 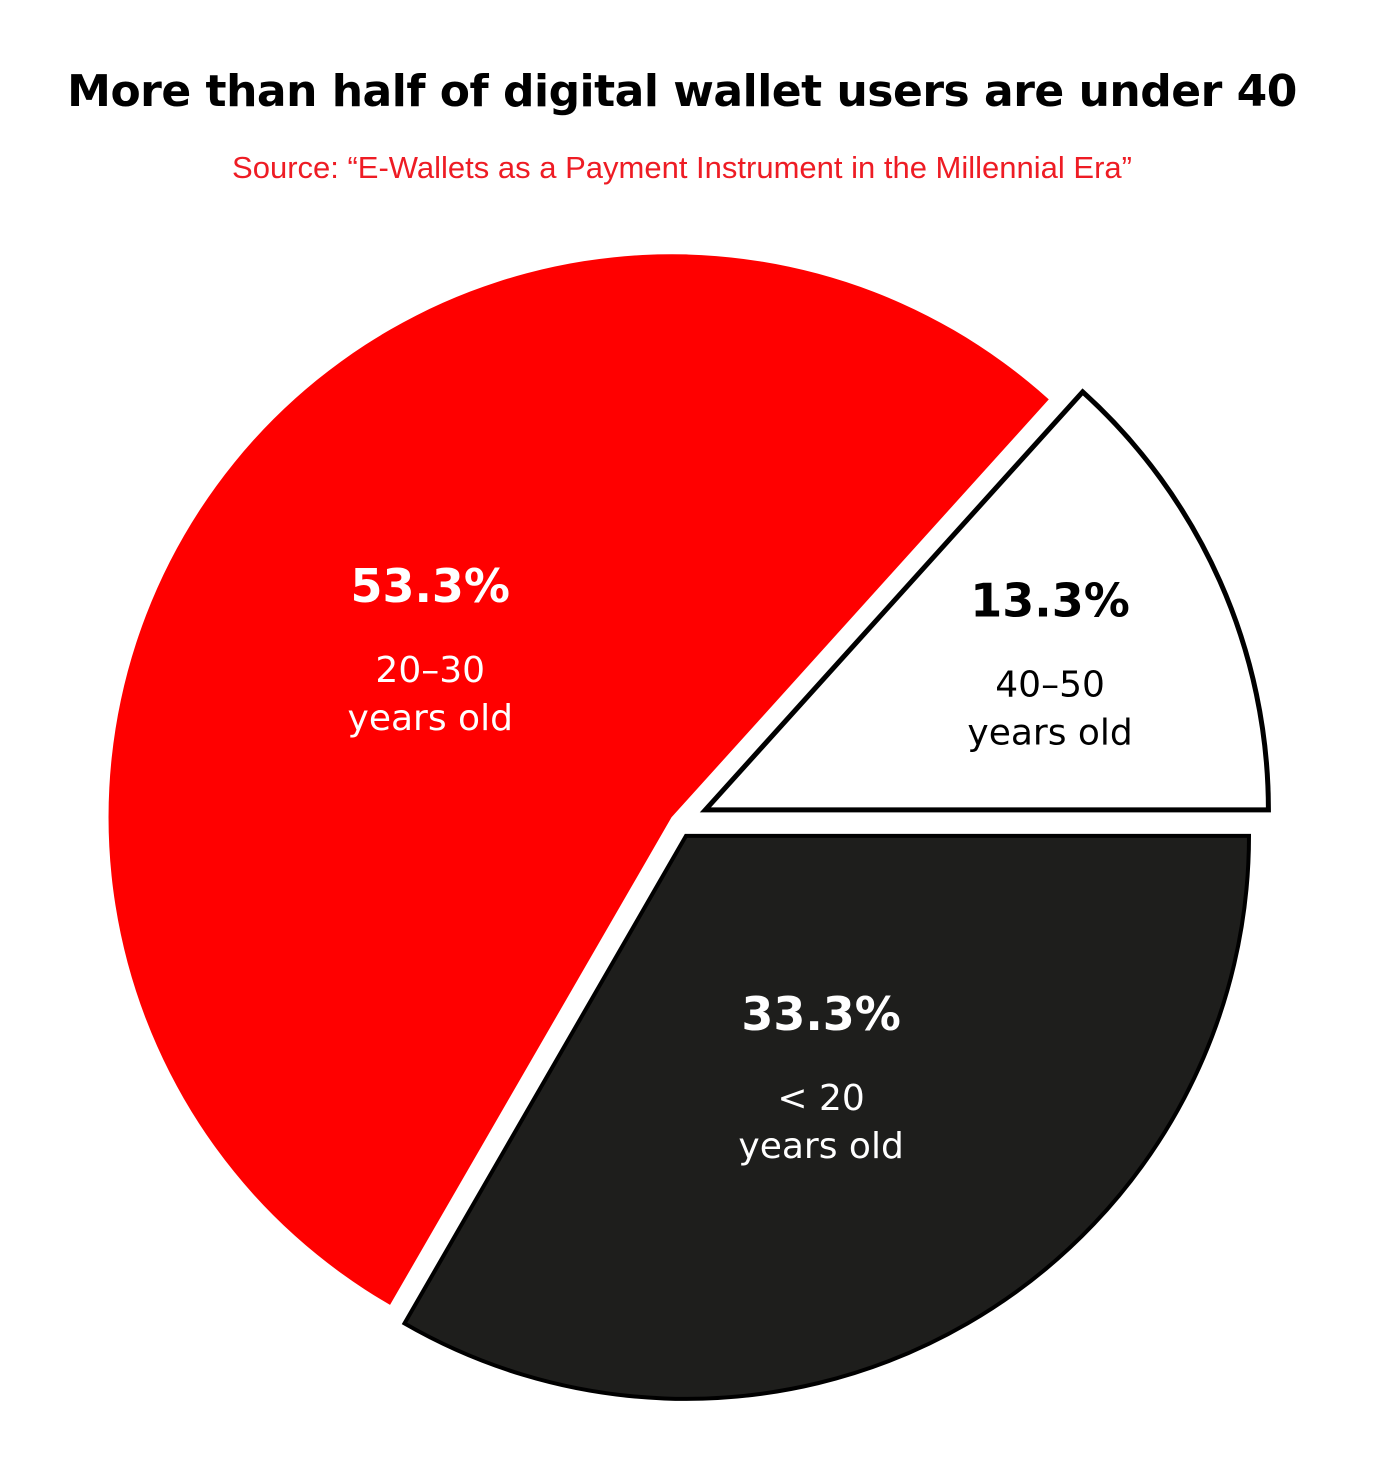 What do you see at coordinates (1050, 601) in the screenshot?
I see `slice-value-label: 13.3%` at bounding box center [1050, 601].